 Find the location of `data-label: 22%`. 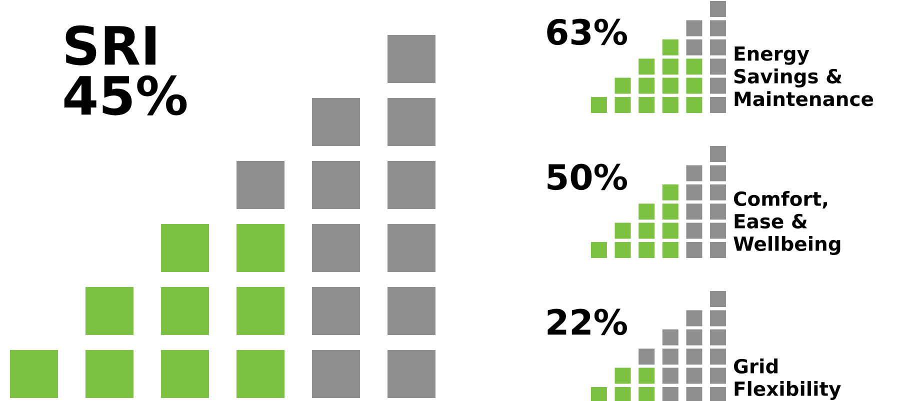

data-label: 22% is located at coordinates (588, 322).